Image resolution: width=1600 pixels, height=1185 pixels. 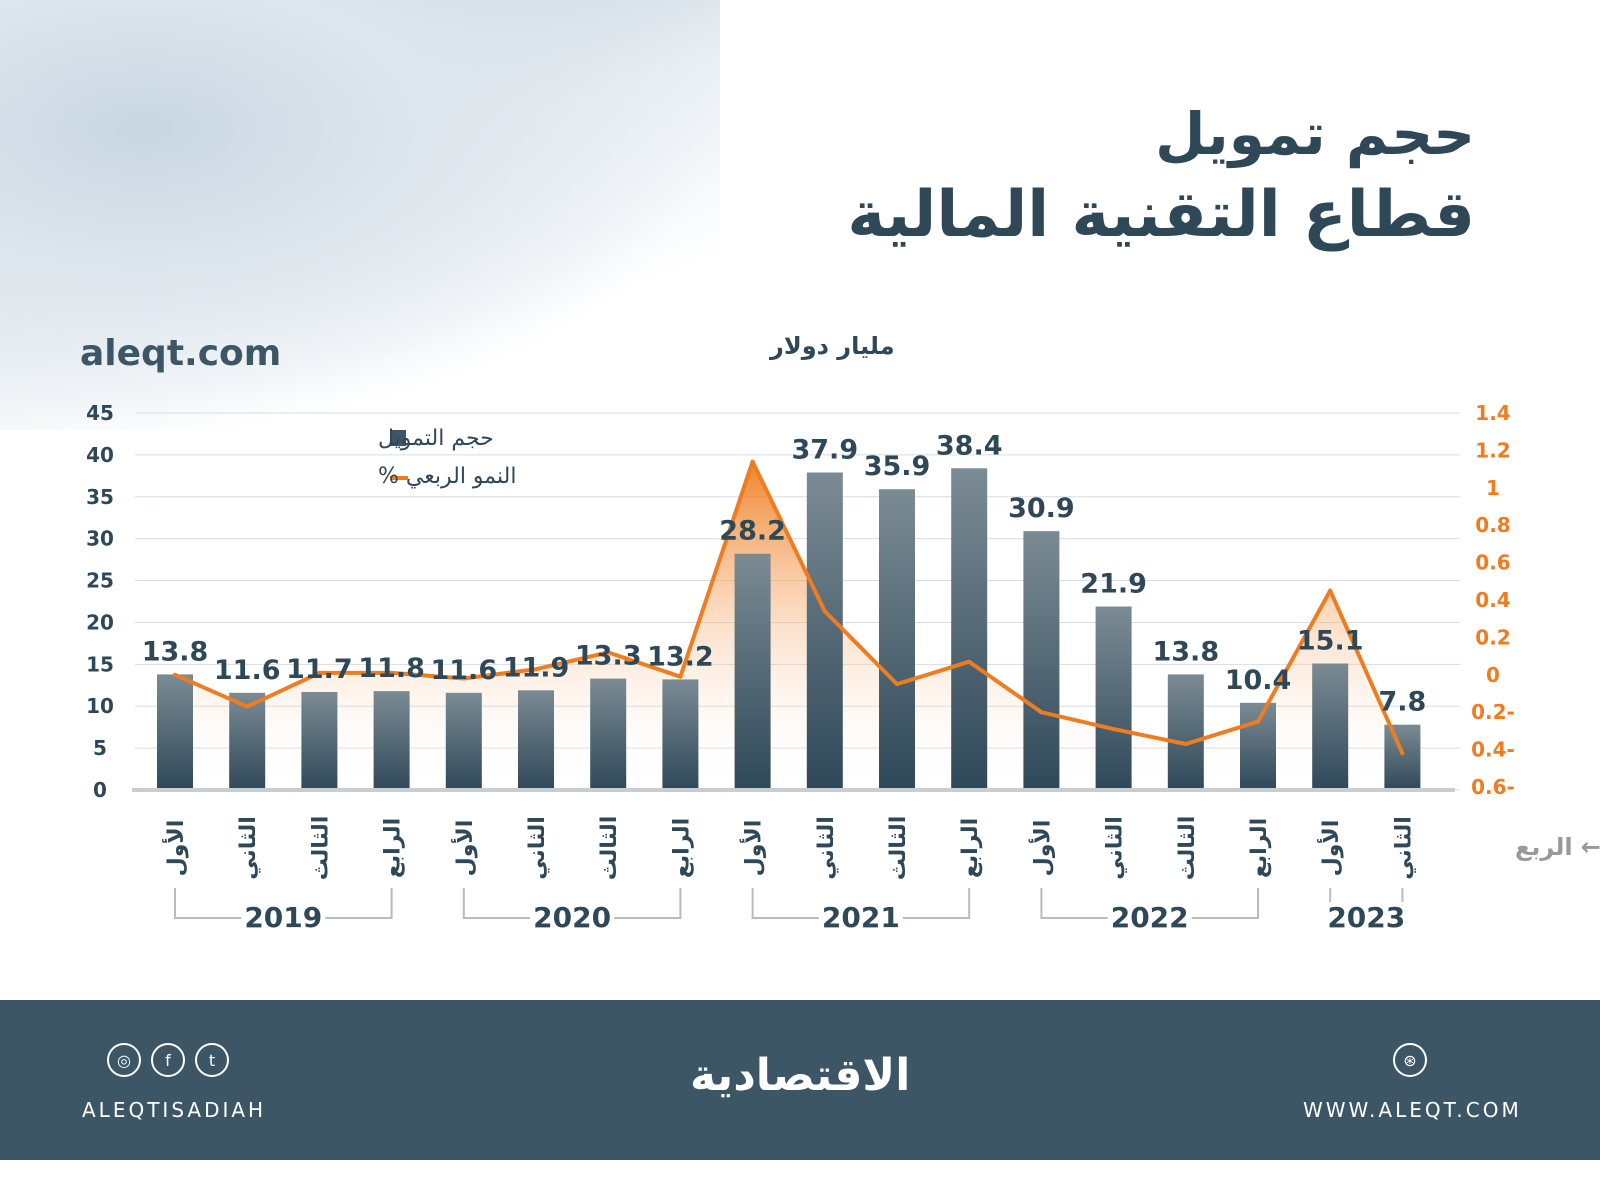 I want to click on bar-value-label: 21.9, so click(x=1113, y=584).